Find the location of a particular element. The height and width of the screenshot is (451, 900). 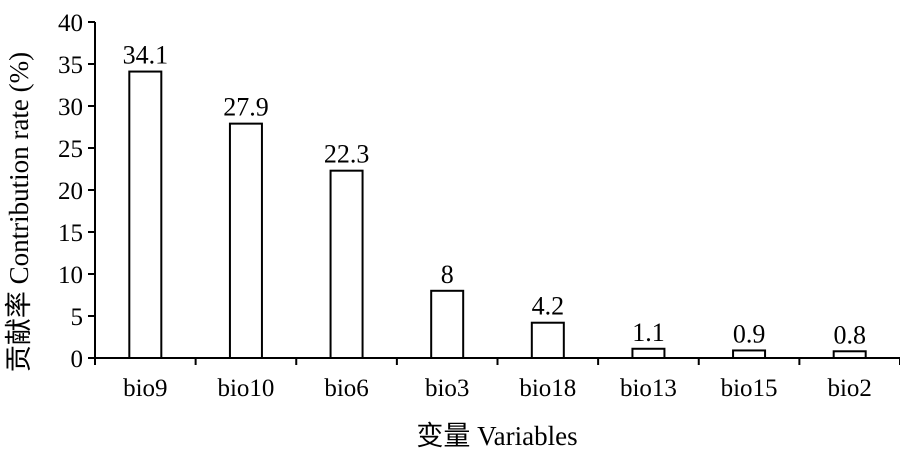

data-label: 22.3 is located at coordinates (347, 154).